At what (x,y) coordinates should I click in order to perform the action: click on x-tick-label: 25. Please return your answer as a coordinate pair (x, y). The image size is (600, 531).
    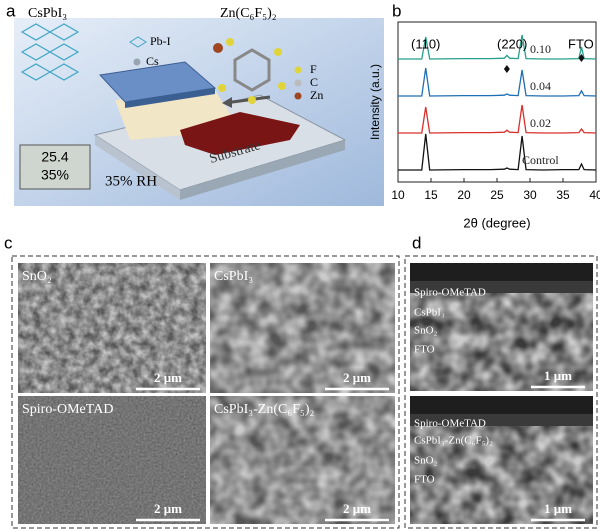
    Looking at the image, I should click on (497, 195).